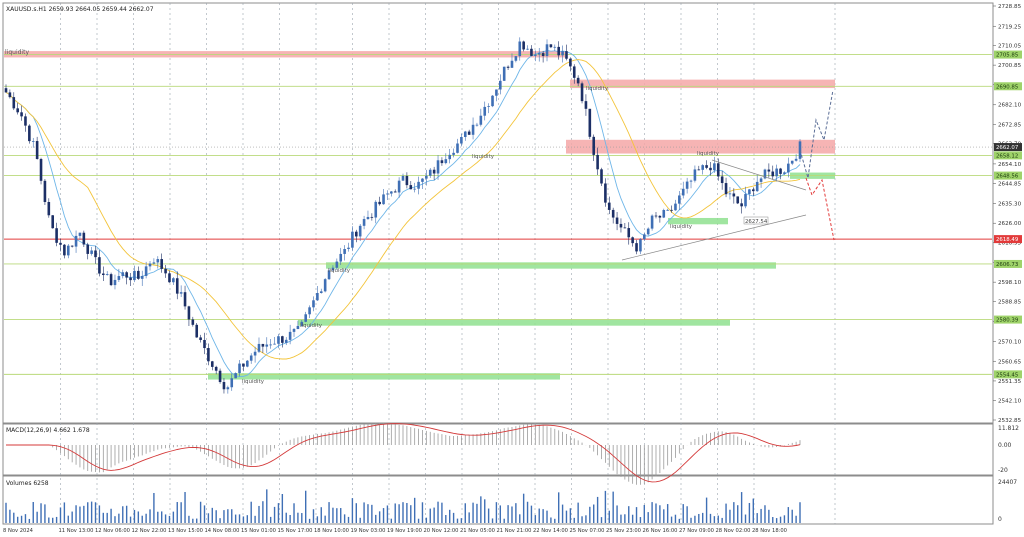 This screenshot has width=1024, height=537. What do you see at coordinates (222, 531) in the screenshot?
I see `time-label: 14 Nov 08:00` at bounding box center [222, 531].